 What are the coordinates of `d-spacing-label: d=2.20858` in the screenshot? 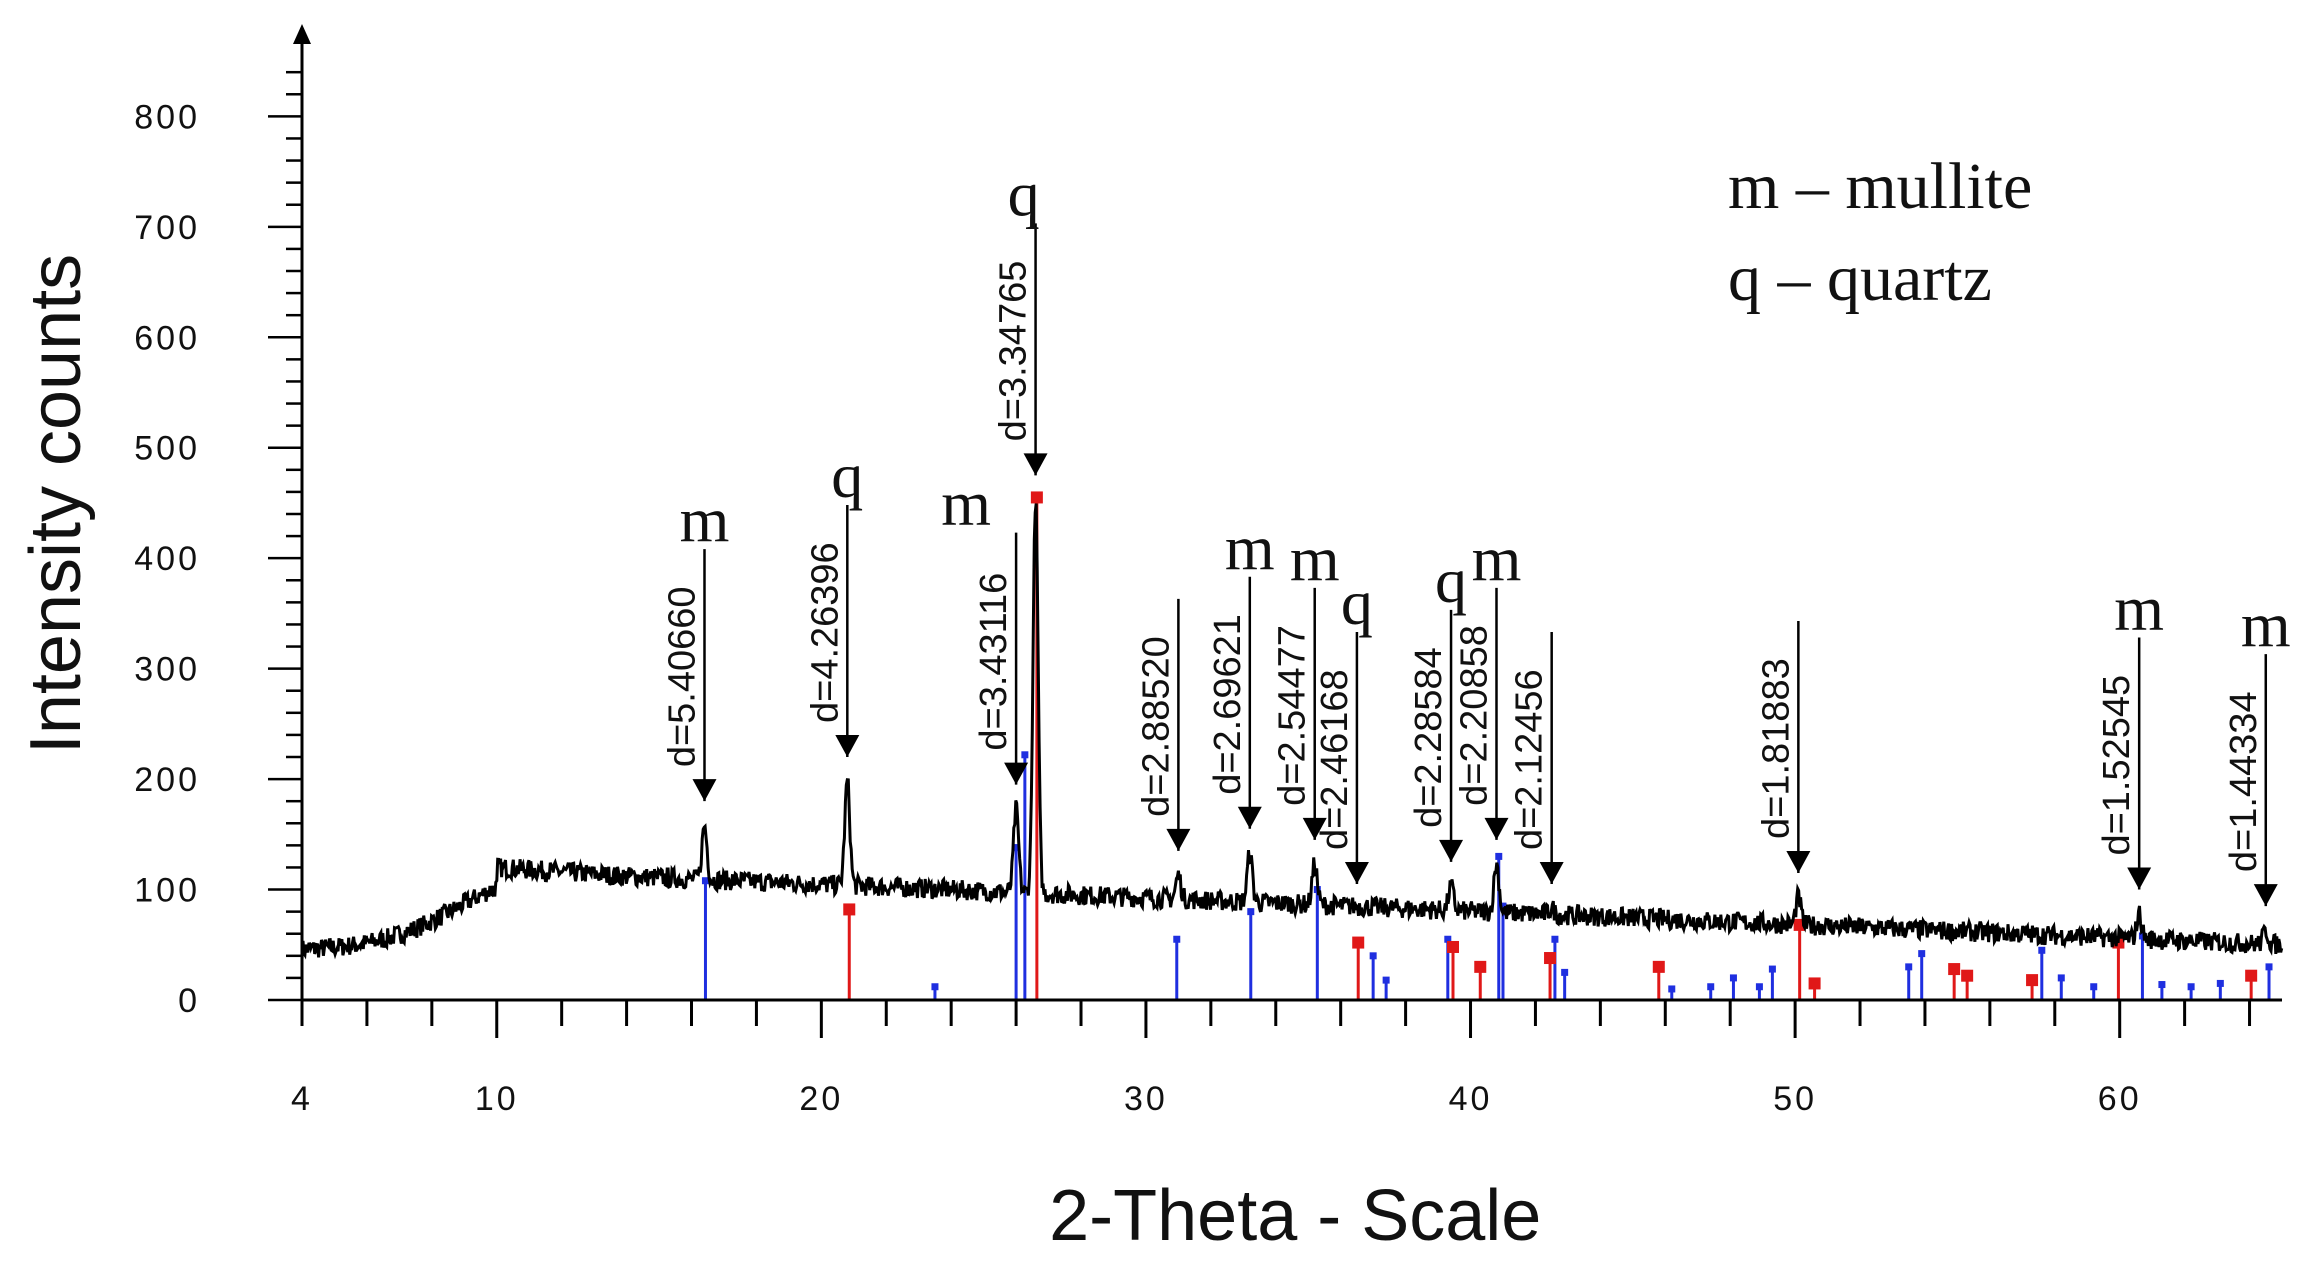 It's located at (1474, 715).